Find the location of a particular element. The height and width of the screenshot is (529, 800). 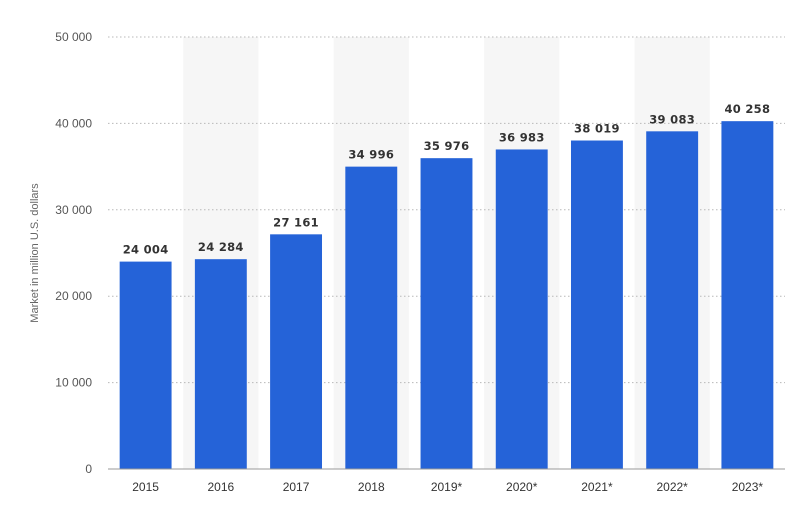

x-tick-label: 2020* is located at coordinates (522, 487).